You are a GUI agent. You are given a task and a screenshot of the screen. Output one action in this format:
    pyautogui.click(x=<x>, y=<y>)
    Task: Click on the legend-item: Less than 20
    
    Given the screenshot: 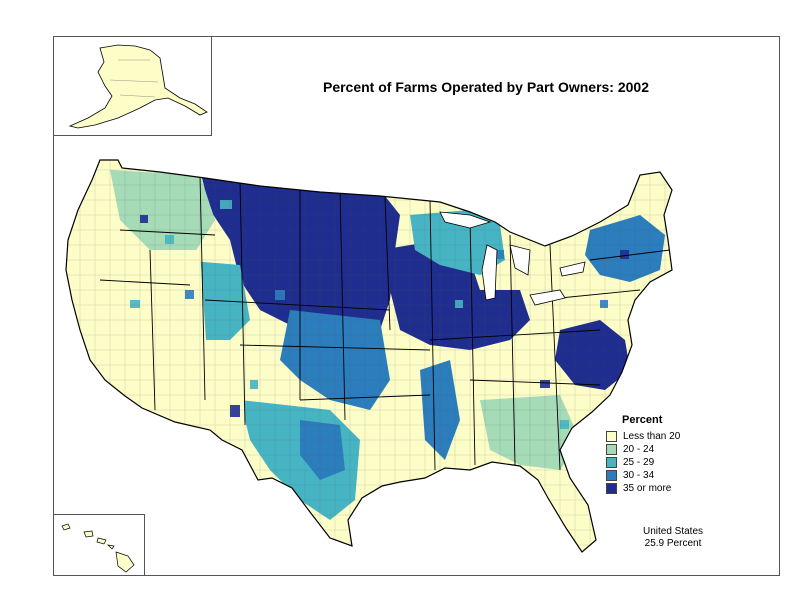 What is the action you would take?
    pyautogui.click(x=666, y=436)
    